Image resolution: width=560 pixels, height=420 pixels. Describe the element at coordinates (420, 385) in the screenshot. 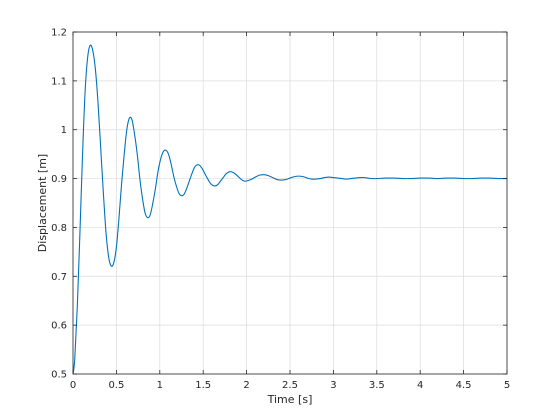

I see `x-tick-label: 4` at that location.